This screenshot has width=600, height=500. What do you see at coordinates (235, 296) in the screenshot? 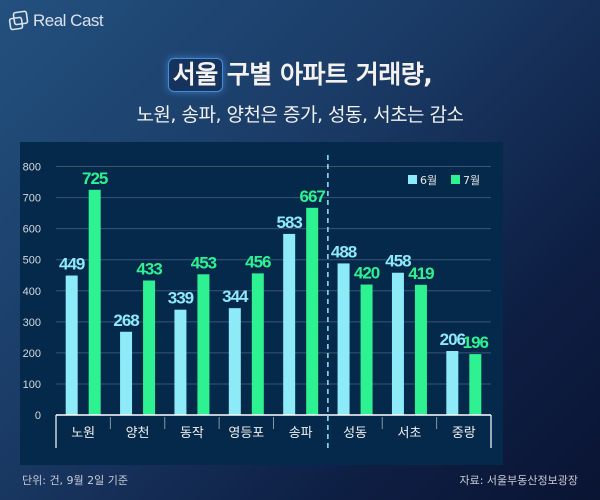
I see `data-label: 344` at bounding box center [235, 296].